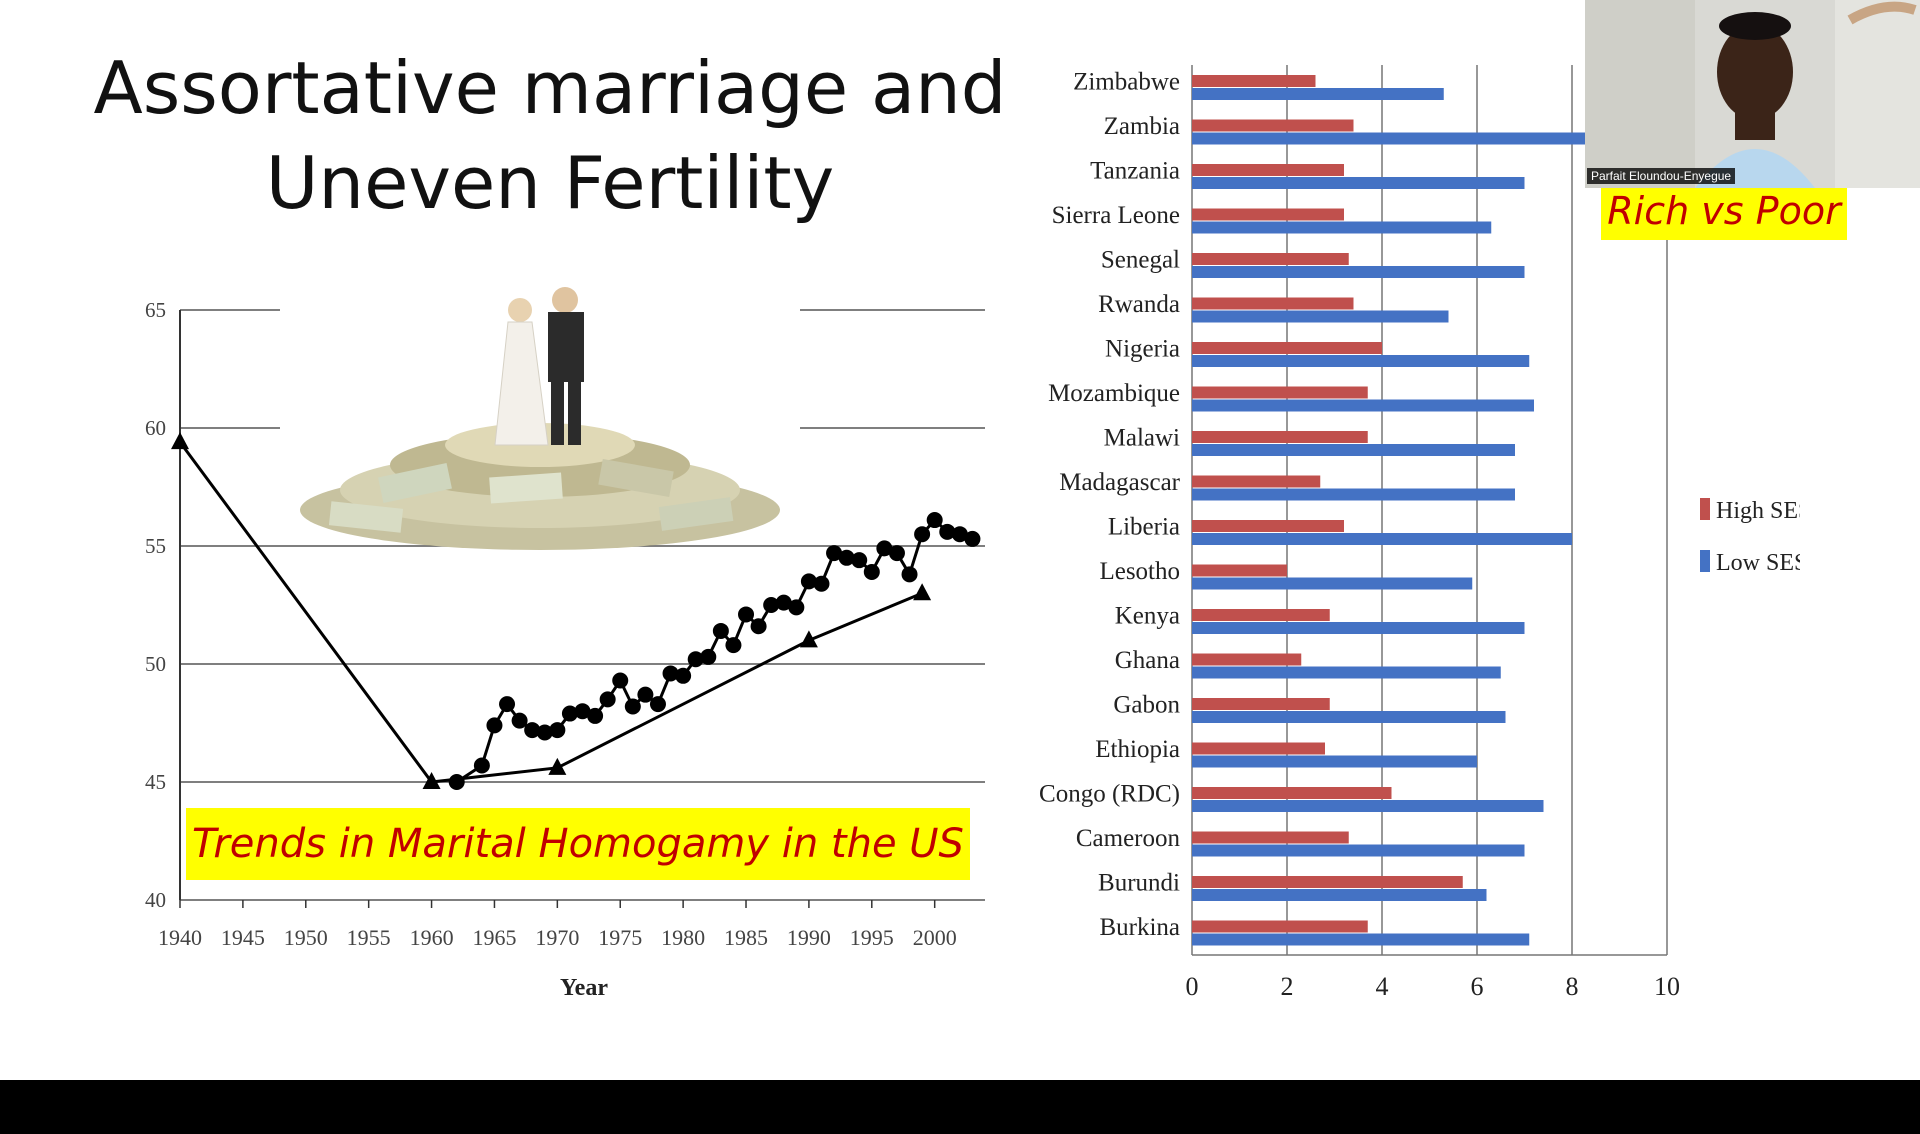 The height and width of the screenshot is (1134, 1920). What do you see at coordinates (1116, 215) in the screenshot?
I see `bar-chart-category-label: Sierra Leone` at bounding box center [1116, 215].